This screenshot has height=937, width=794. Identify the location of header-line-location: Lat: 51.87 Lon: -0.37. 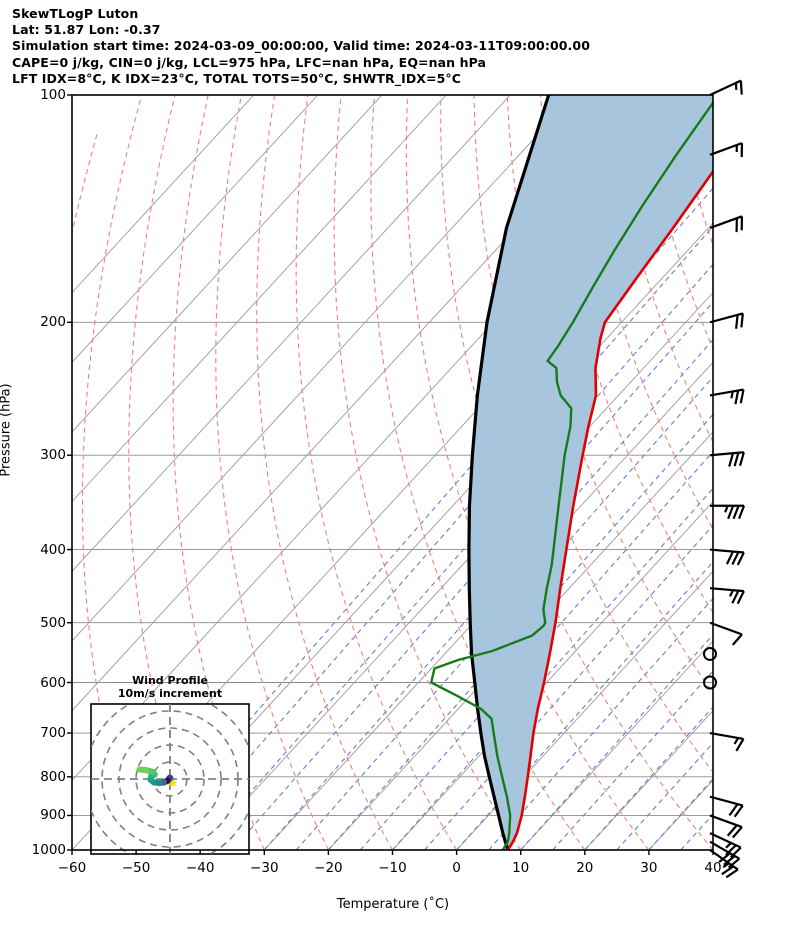
(86, 30).